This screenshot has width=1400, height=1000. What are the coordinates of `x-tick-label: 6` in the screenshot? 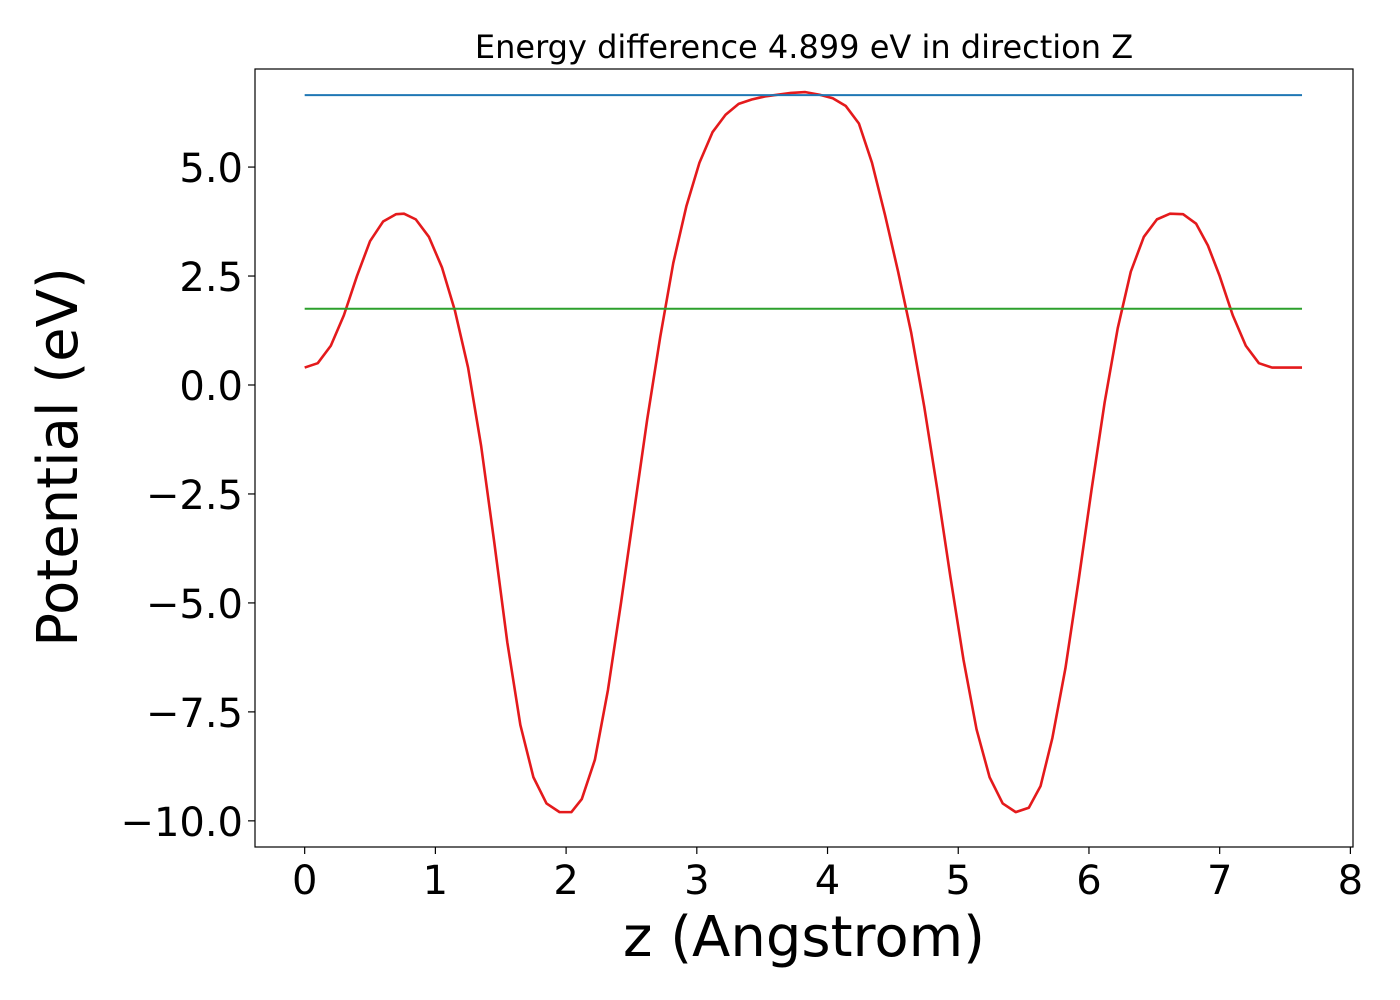 It's located at (1088, 881).